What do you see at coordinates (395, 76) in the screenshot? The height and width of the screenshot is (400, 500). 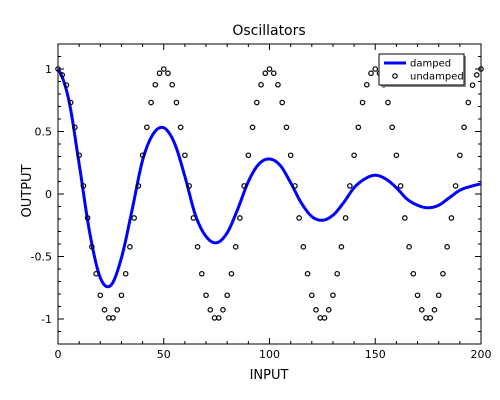 I see `legend-swatch-undamped` at bounding box center [395, 76].